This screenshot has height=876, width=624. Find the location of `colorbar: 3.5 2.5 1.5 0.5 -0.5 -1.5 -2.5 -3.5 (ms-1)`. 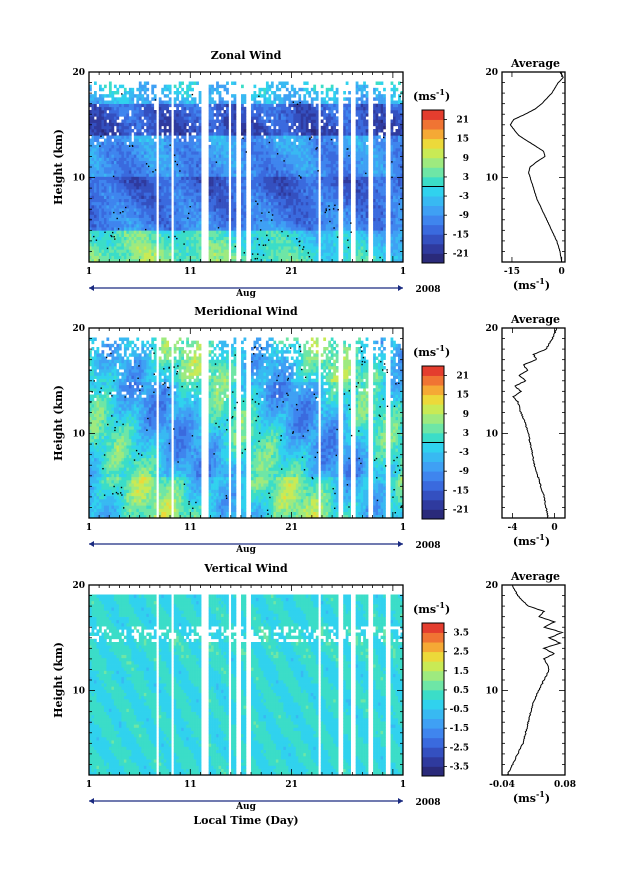

colorbar: 3.5 2.5 1.5 0.5 -0.5 -1.5 -2.5 -3.5 (ms-1) is located at coordinates (441, 688).